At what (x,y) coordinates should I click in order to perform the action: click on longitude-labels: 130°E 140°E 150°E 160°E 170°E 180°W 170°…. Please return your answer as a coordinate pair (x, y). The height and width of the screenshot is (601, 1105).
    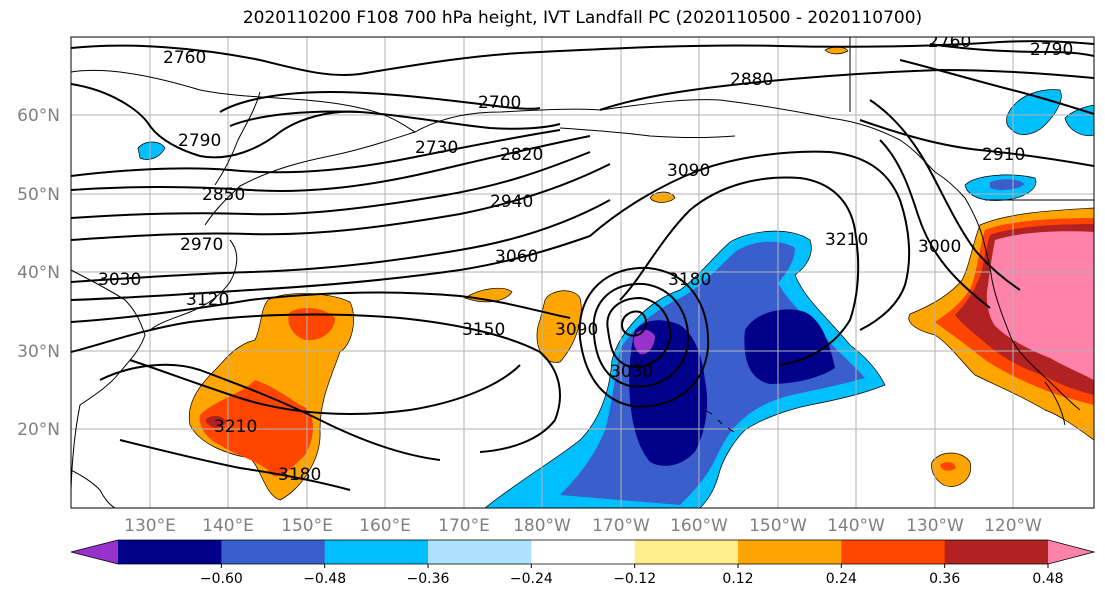
    Looking at the image, I should click on (583, 526).